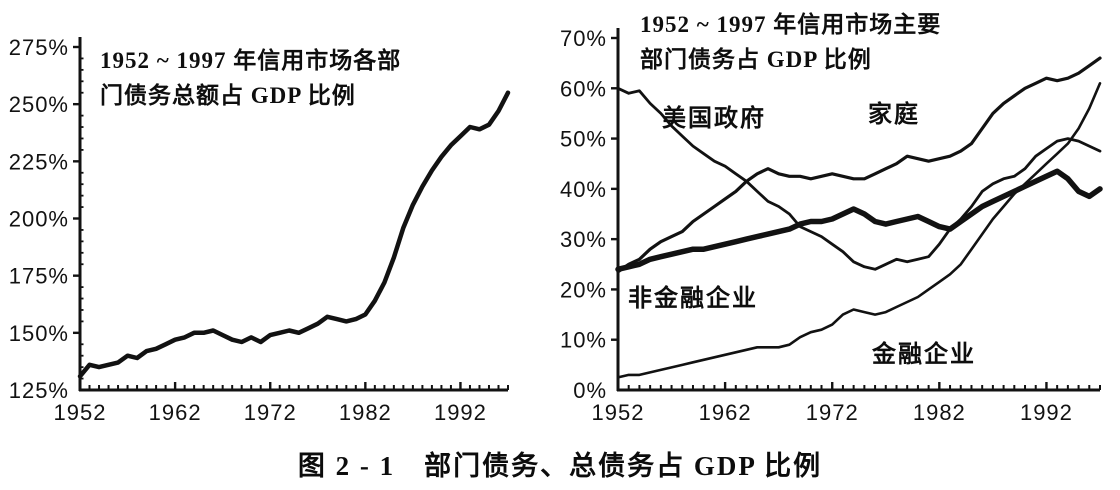 Image resolution: width=1120 pixels, height=490 pixels. I want to click on sector-debt-title-line2: 部门债务占 GDP 比例, so click(756, 59).